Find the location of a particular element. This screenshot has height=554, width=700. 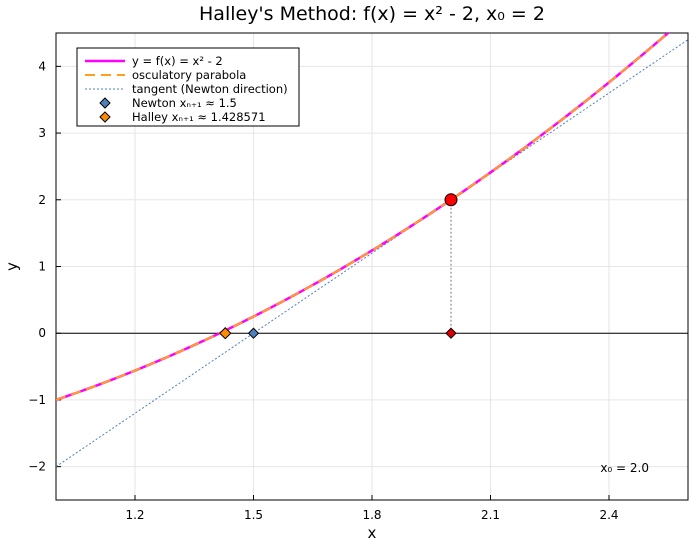

y-tick-label: 1 is located at coordinates (42, 267).